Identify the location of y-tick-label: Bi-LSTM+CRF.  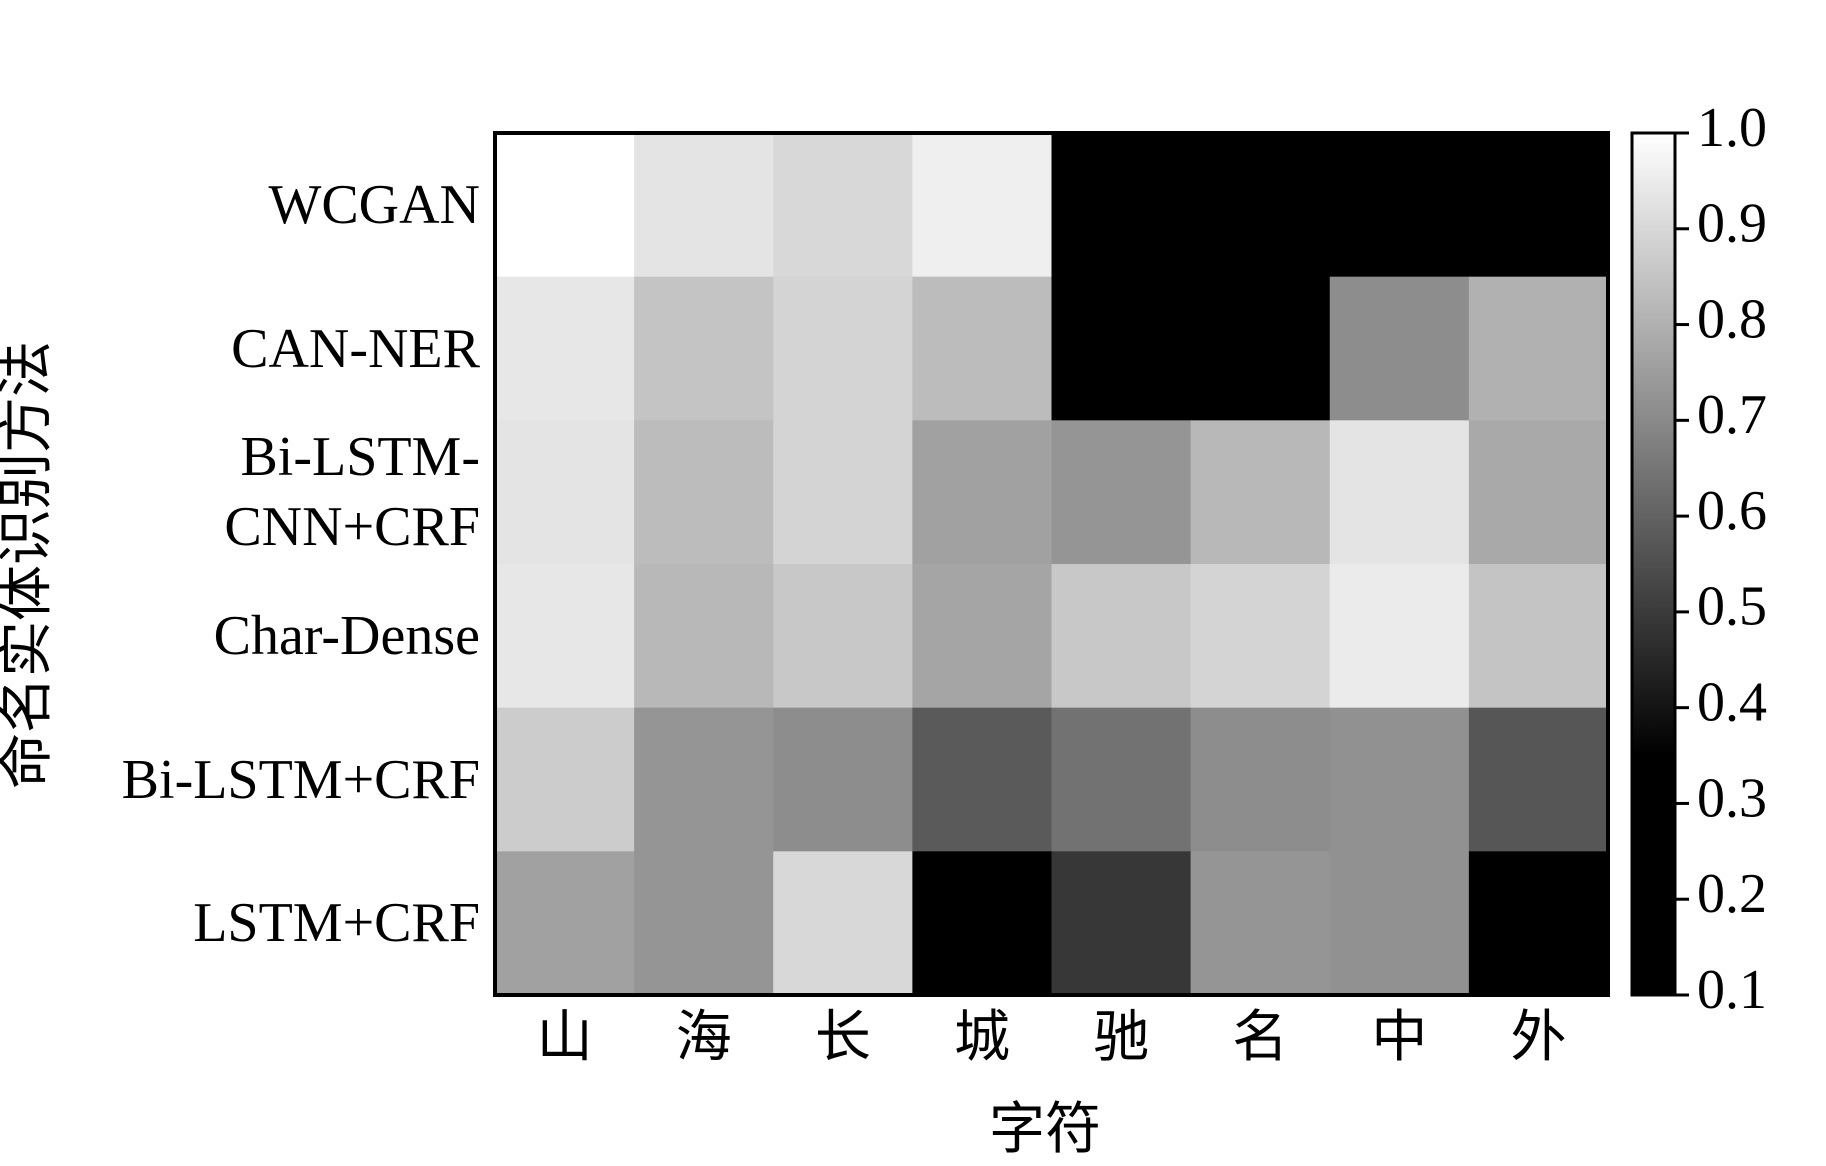
(300, 779).